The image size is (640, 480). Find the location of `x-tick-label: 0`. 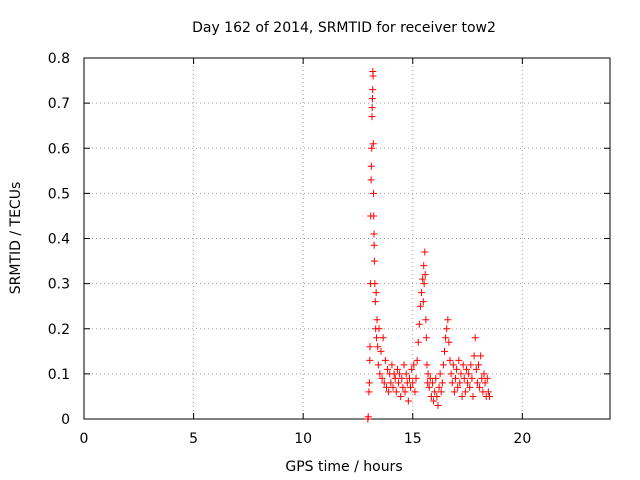

x-tick-label: 0 is located at coordinates (84, 439).